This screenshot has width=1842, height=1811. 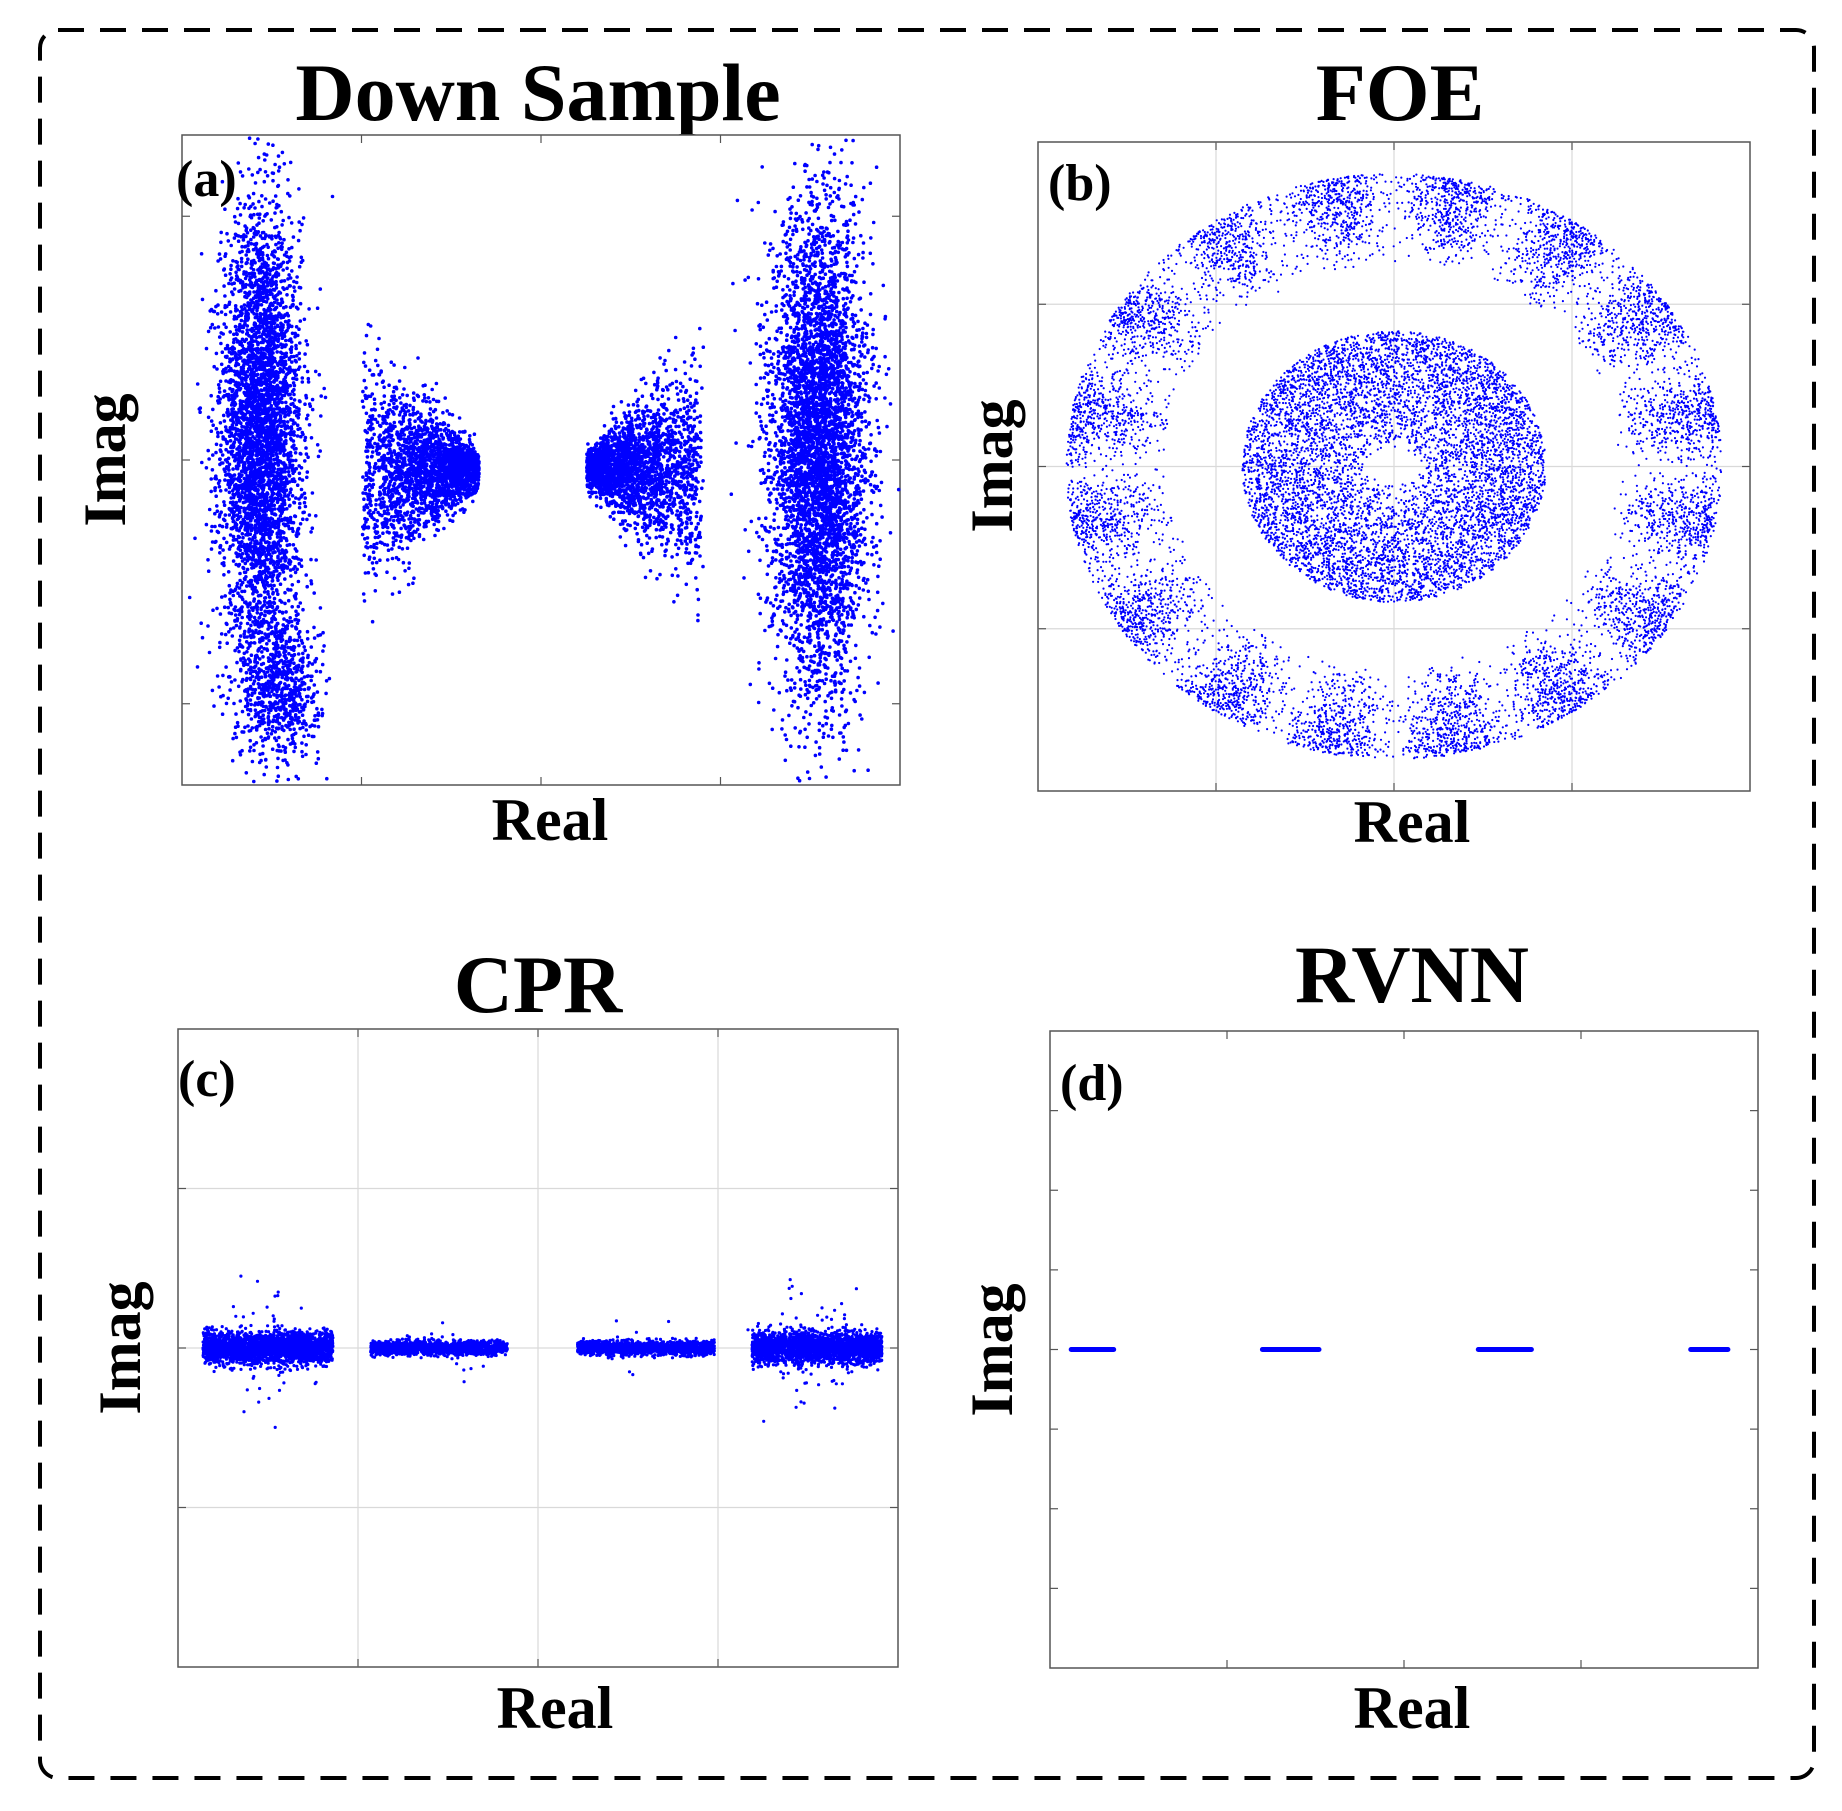 I want to click on panel-b-label: (b), so click(x=1080, y=183).